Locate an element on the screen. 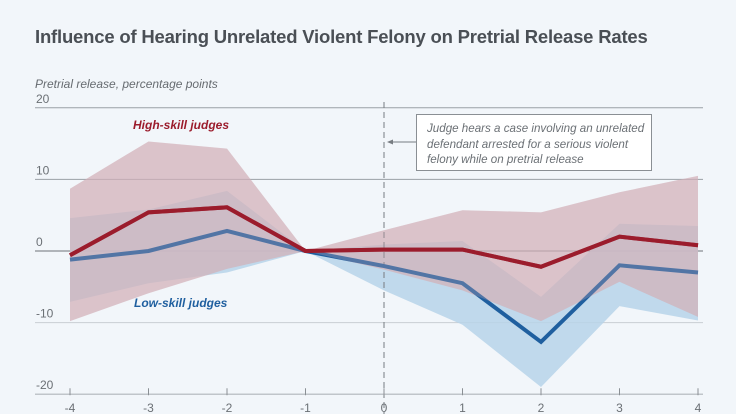  legend-low-skill: Low-skill judges is located at coordinates (181, 303).